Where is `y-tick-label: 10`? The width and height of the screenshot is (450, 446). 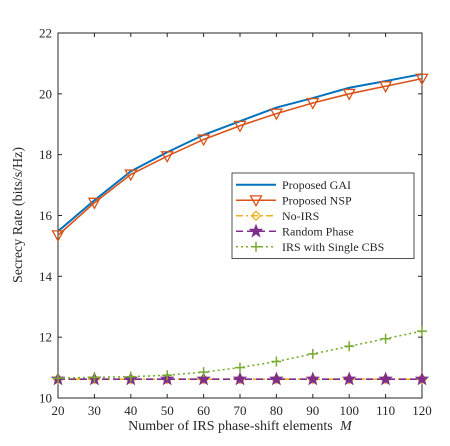
y-tick-label: 10 is located at coordinates (45, 398).